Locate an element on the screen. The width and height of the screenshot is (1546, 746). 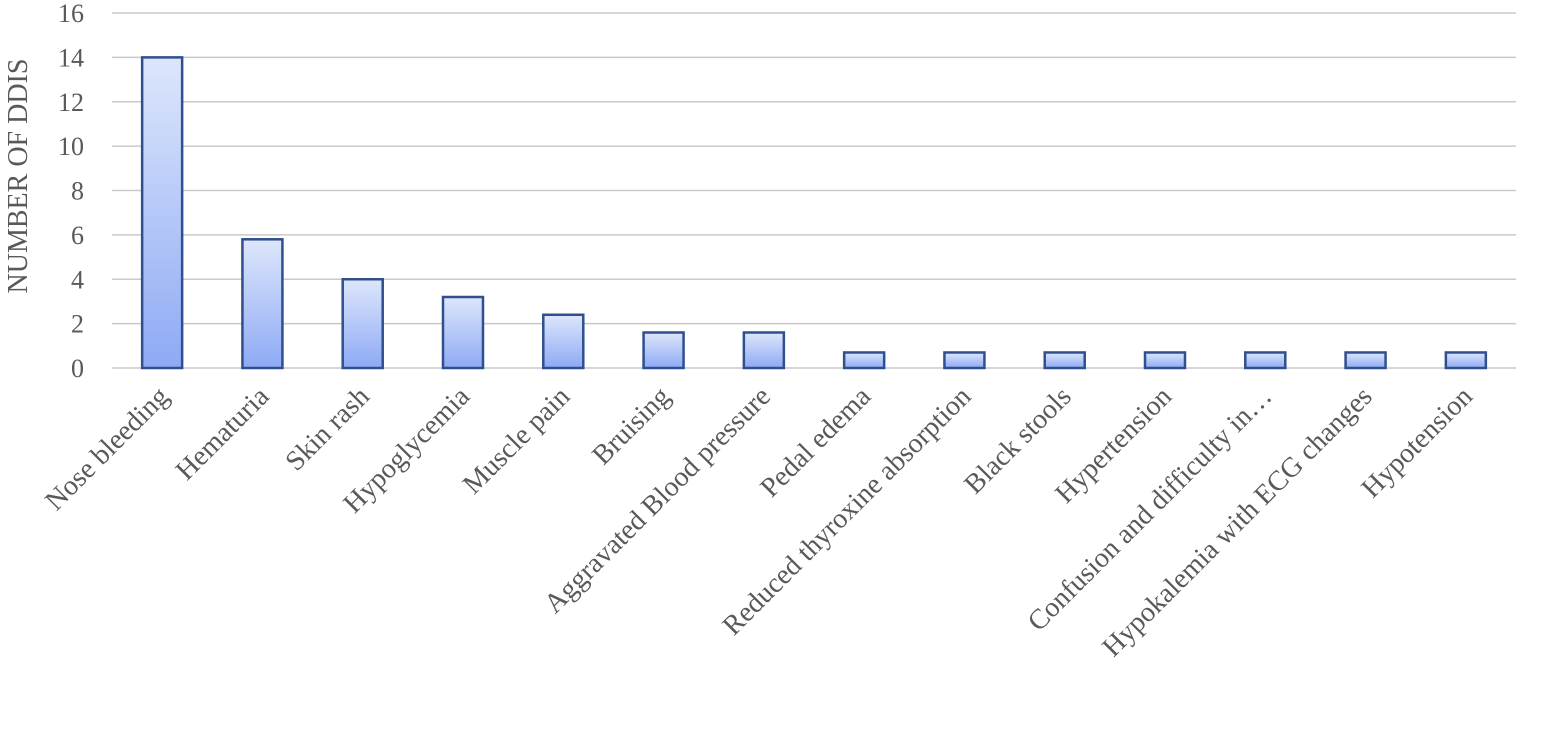
y-axis-ticks: 0 2 4 6 8 10 12 14 16 is located at coordinates (71, 191).